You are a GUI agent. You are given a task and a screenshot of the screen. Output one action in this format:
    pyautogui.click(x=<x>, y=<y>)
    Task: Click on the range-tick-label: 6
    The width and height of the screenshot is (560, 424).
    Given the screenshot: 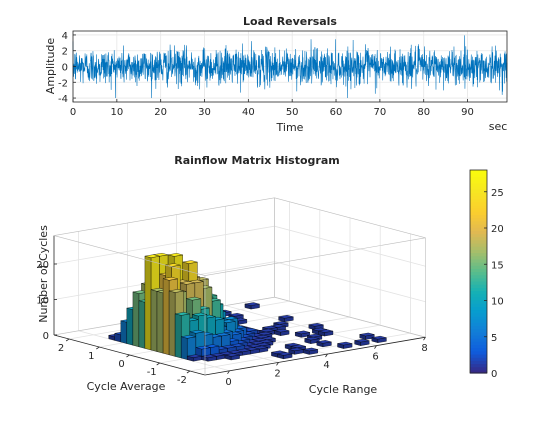 What is the action you would take?
    pyautogui.click(x=375, y=357)
    